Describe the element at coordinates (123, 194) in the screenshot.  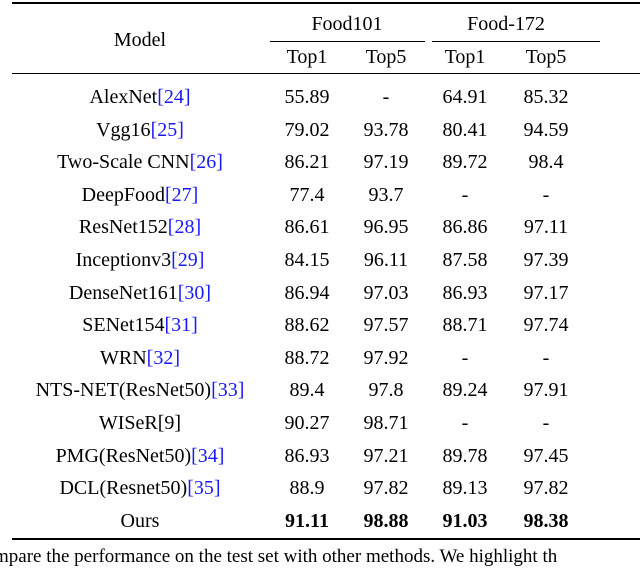
I see `model-name: DeepFood` at that location.